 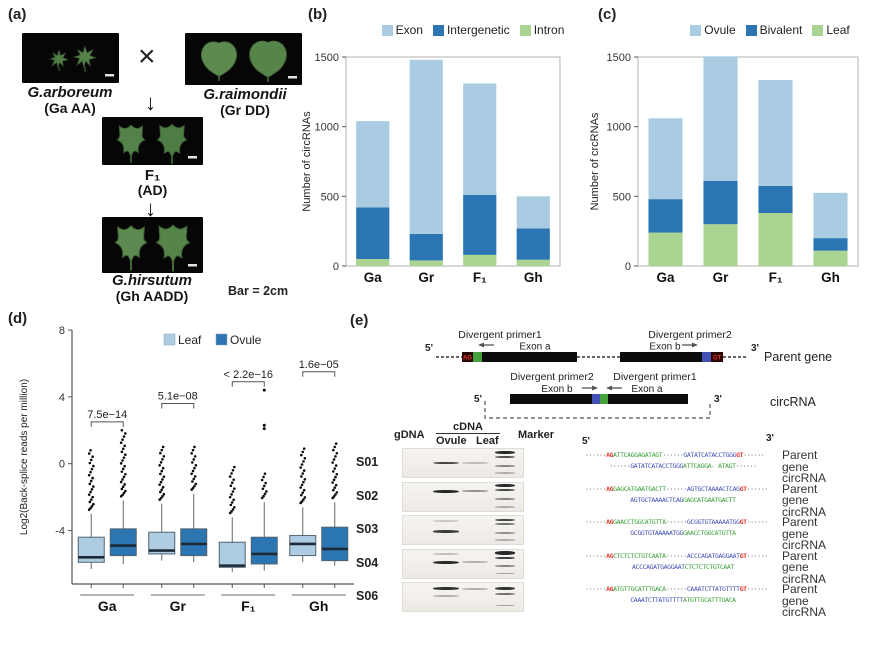 I want to click on gel-band-leaf, so click(x=475, y=463).